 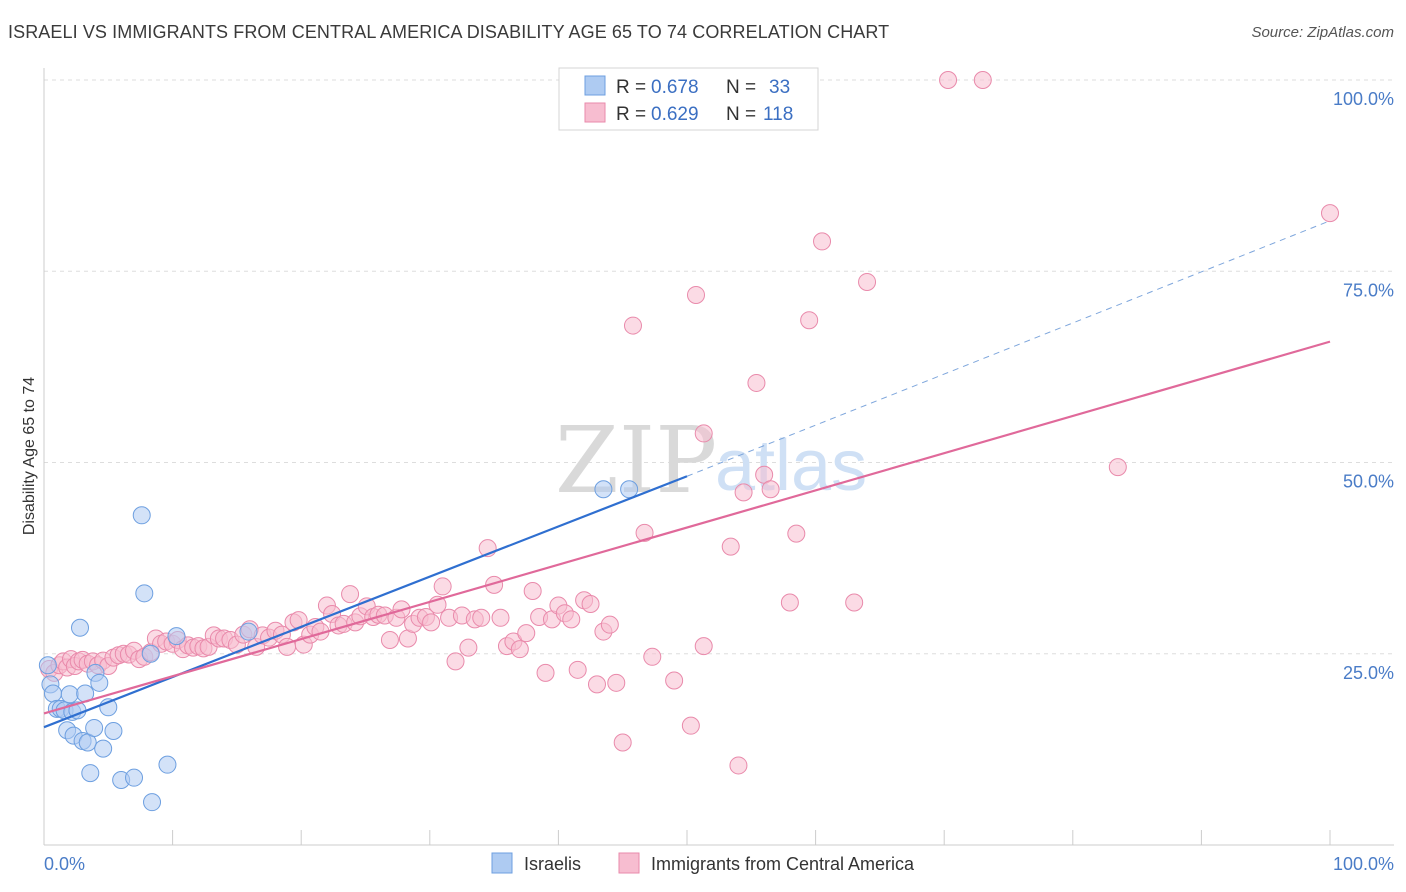 What do you see at coordinates (741, 87) in the screenshot?
I see `legend-n-label-israelis: N =` at bounding box center [741, 87].